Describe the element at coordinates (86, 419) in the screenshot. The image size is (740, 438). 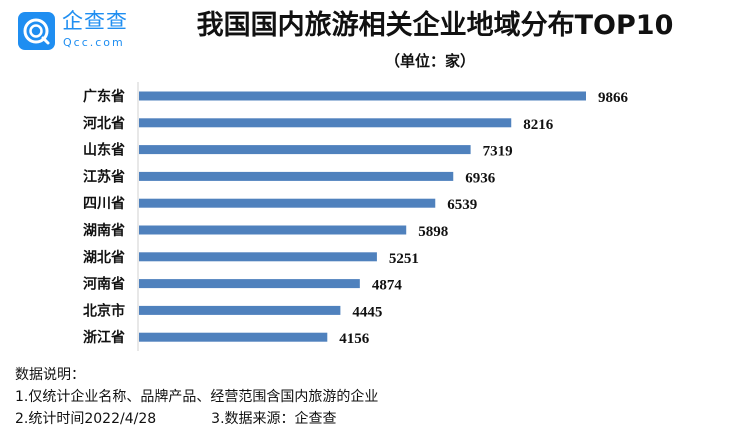
I see `notes-line-2a: 2.统计时间2022/4/28` at that location.